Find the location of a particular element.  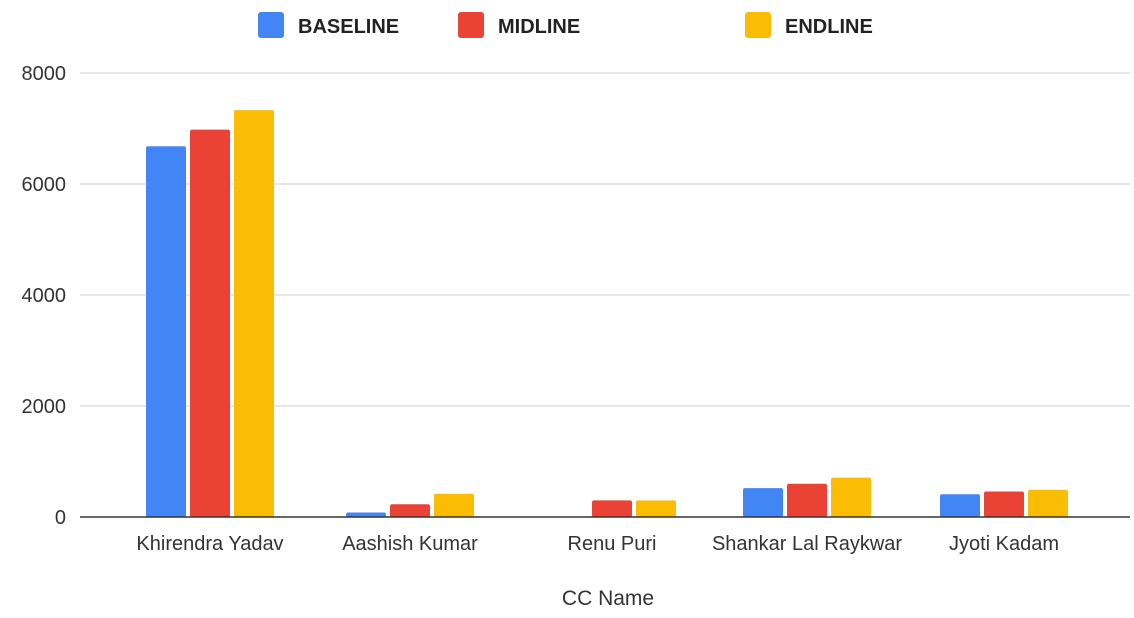

y-tick-label: 4000 is located at coordinates (44, 296).